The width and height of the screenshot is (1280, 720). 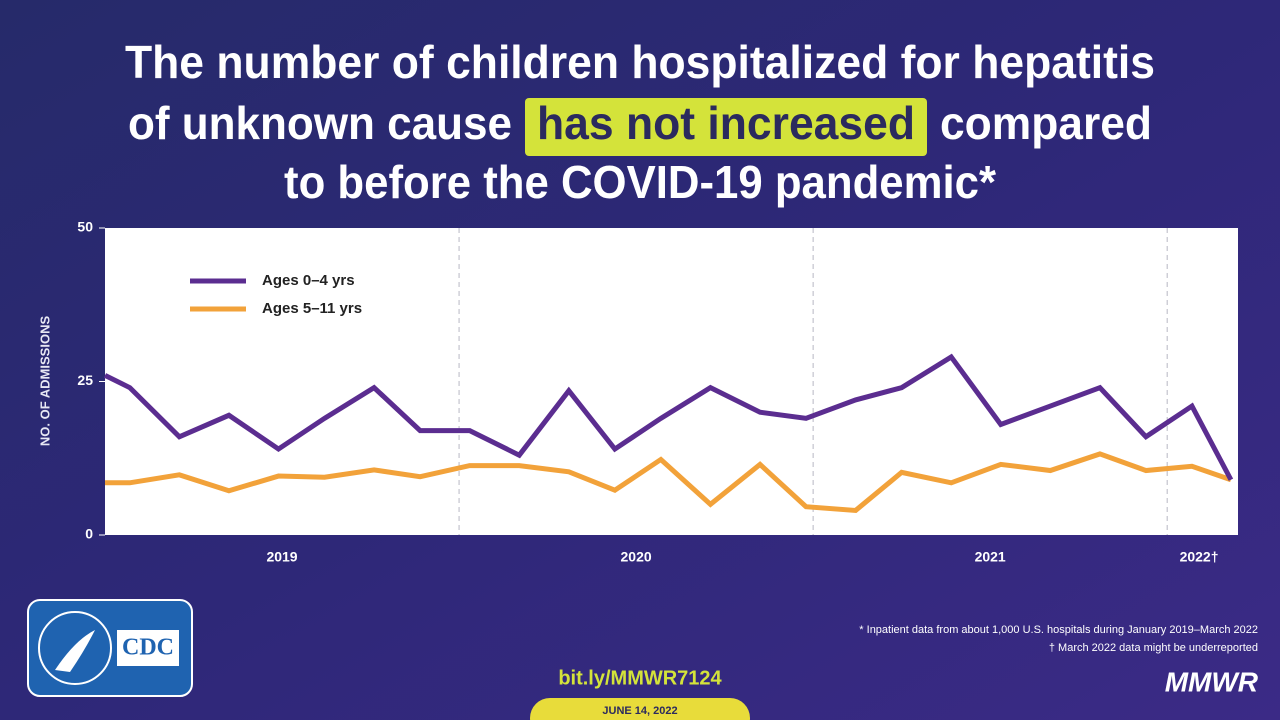 I want to click on title-line: compared, so click(x=1046, y=123).